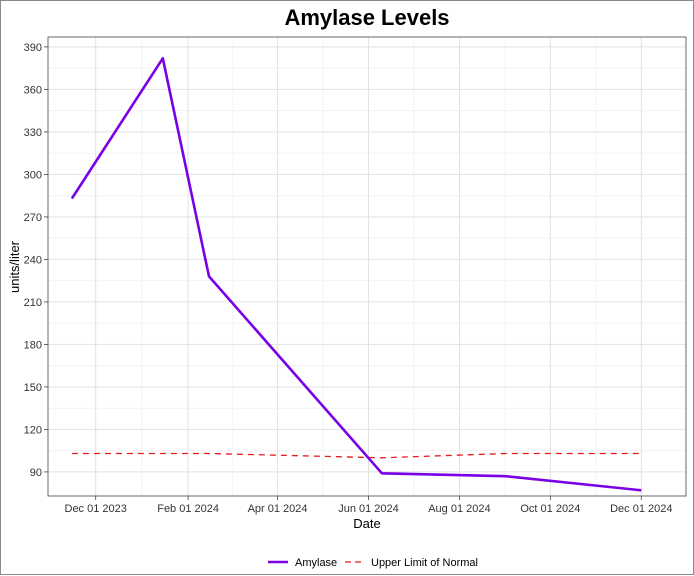  What do you see at coordinates (459, 509) in the screenshot?
I see `x-tick-label: Aug 01 2024` at bounding box center [459, 509].